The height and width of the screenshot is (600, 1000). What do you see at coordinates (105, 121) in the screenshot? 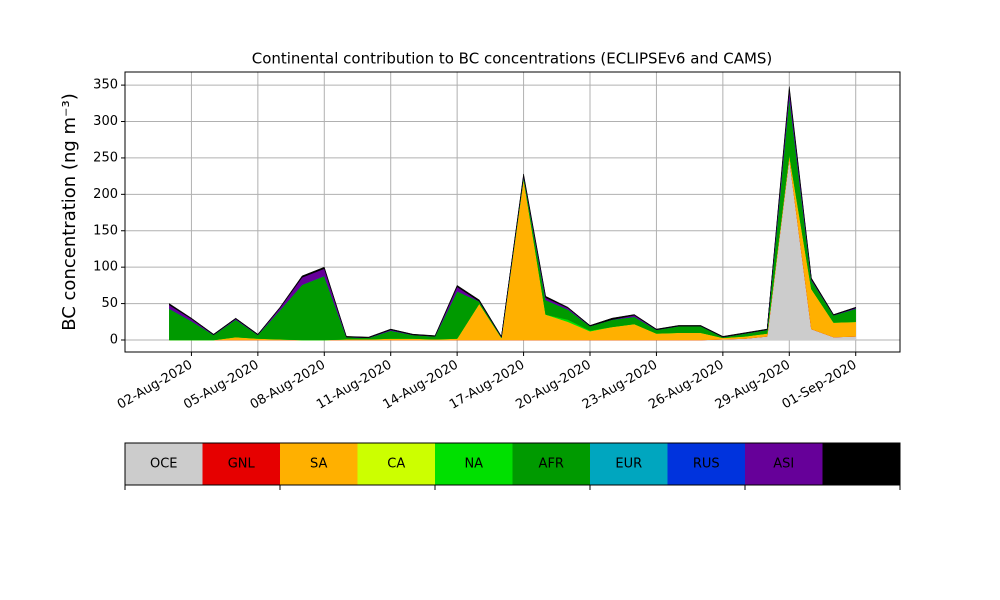
I see `y-tick-label: 300` at bounding box center [105, 121].